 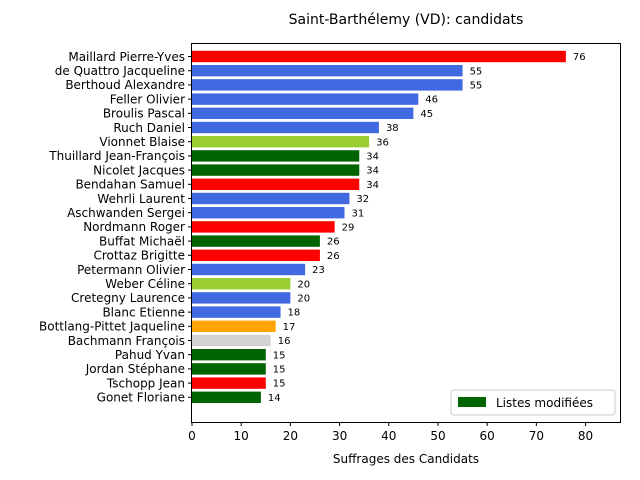 What do you see at coordinates (289, 327) in the screenshot?
I see `value-label: 17` at bounding box center [289, 327].